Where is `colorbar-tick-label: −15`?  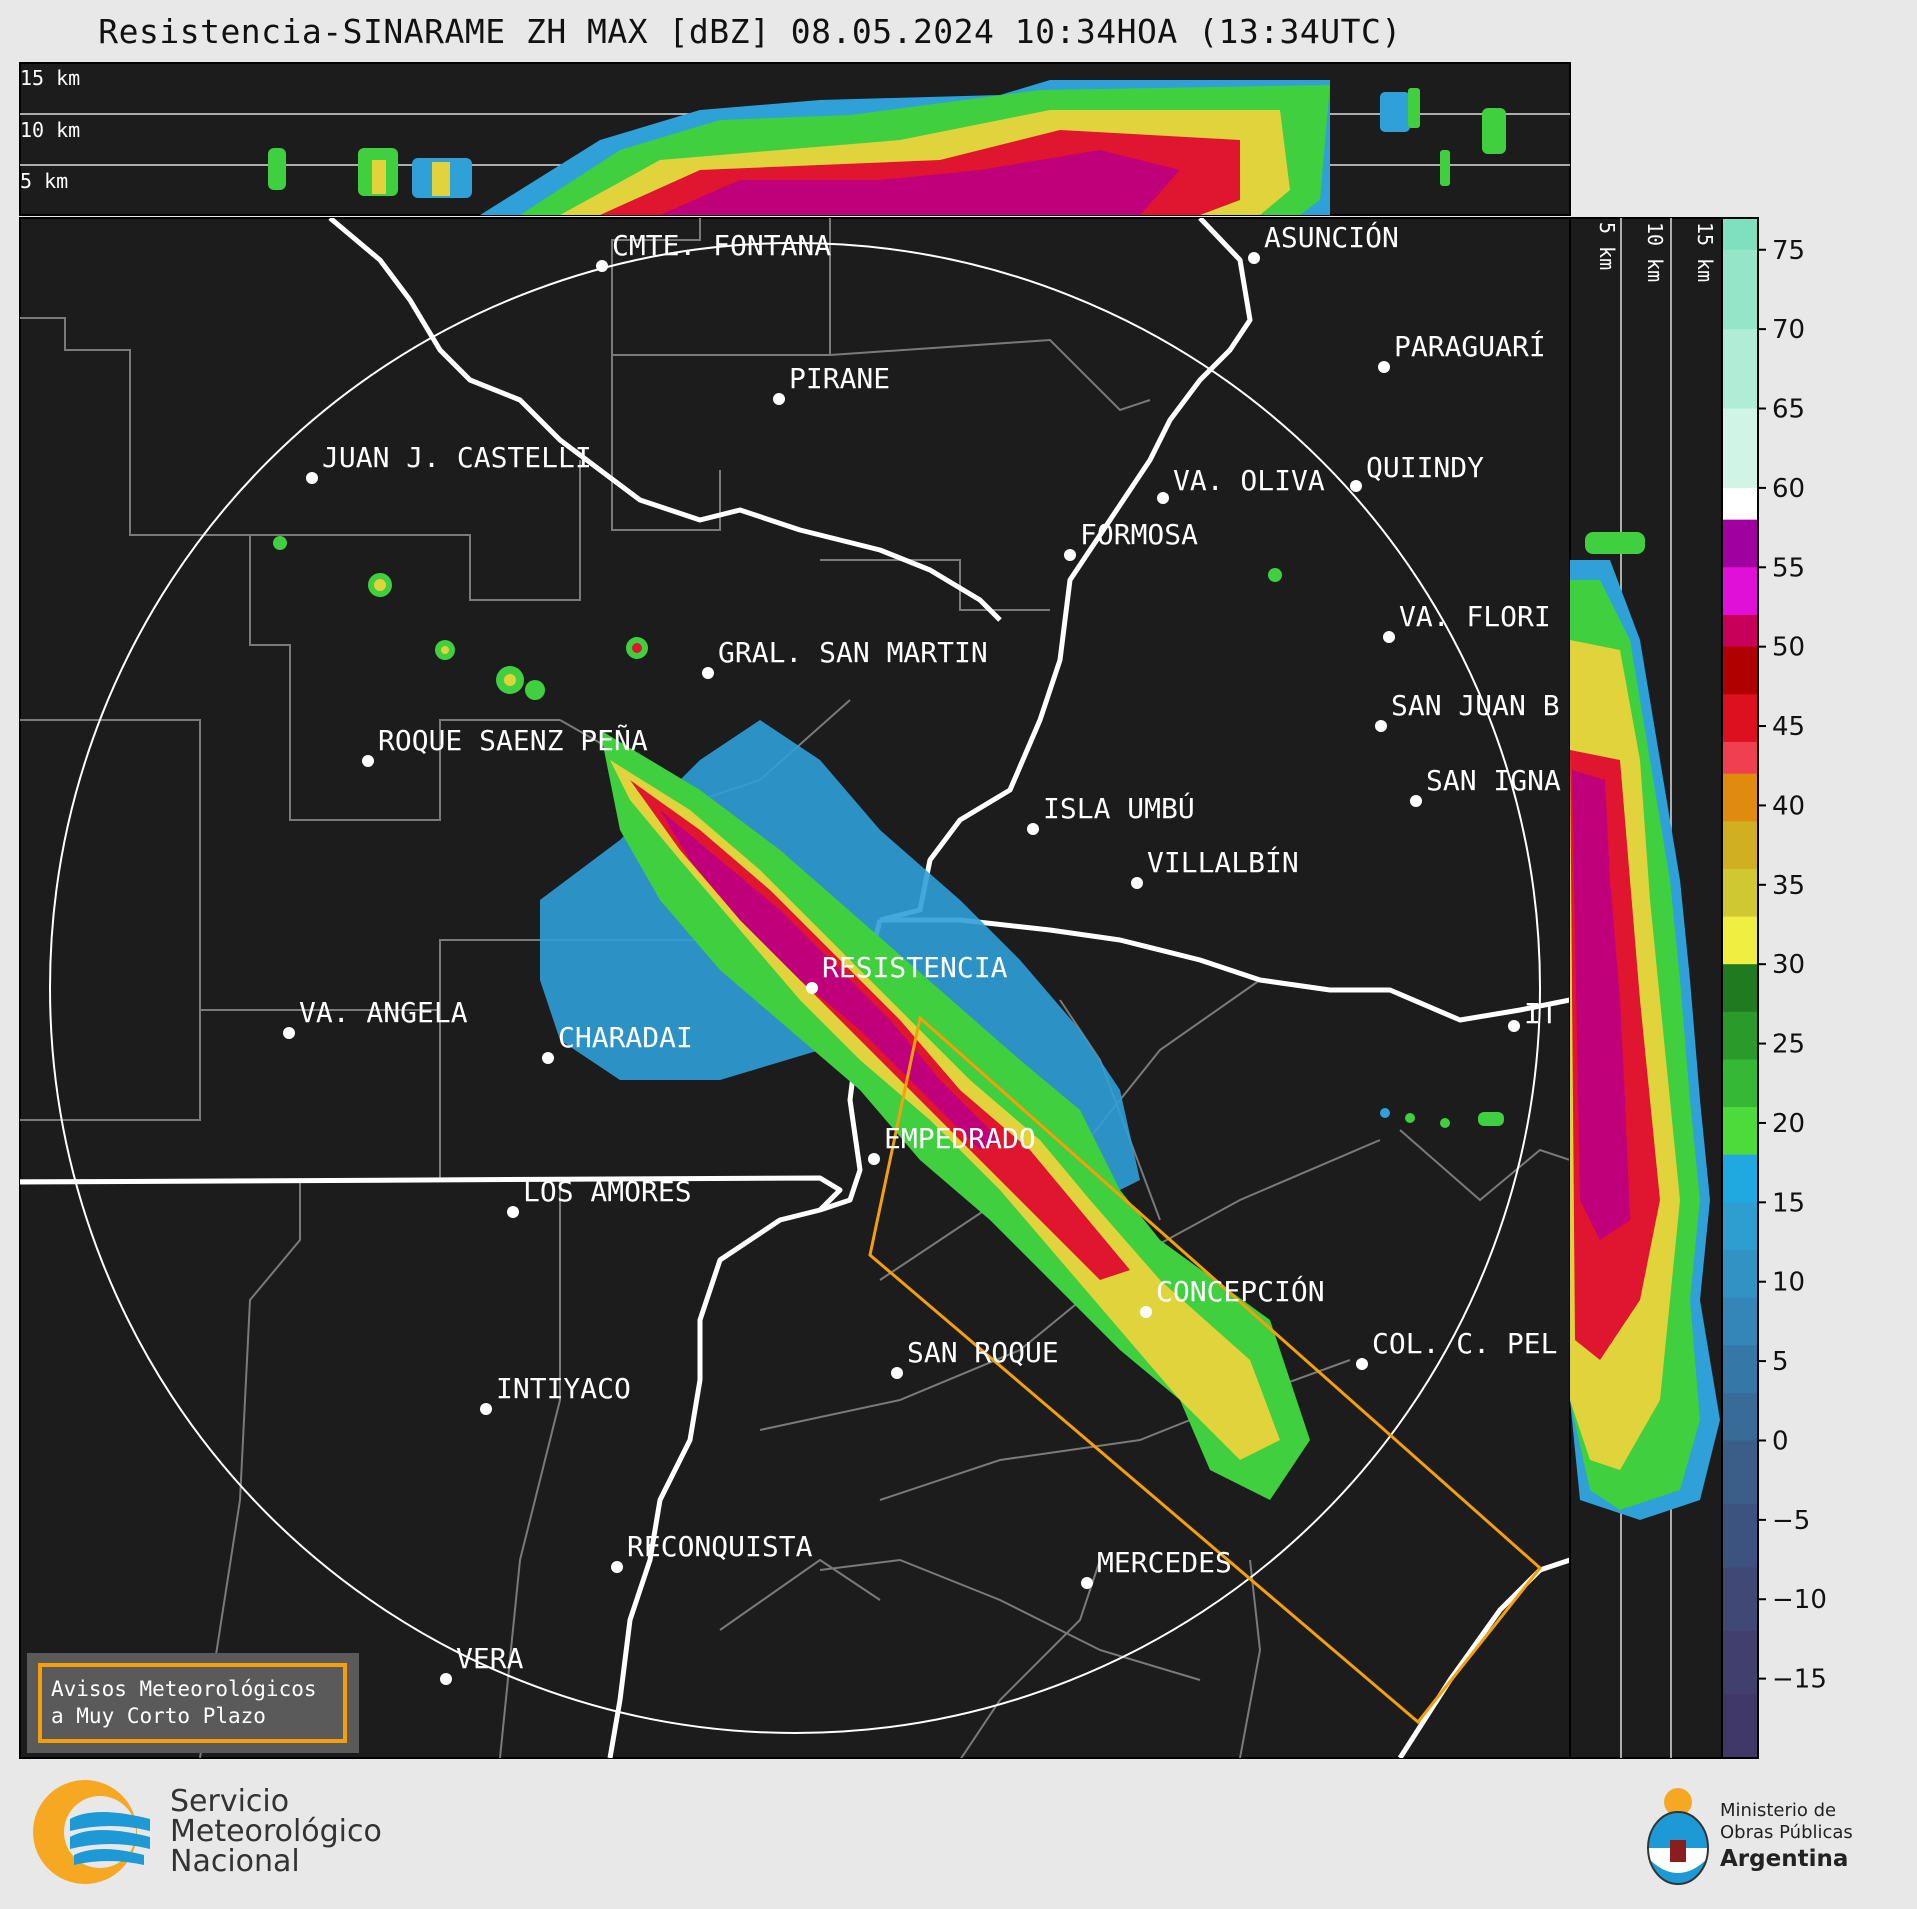
colorbar-tick-label: −15 is located at coordinates (1799, 1680).